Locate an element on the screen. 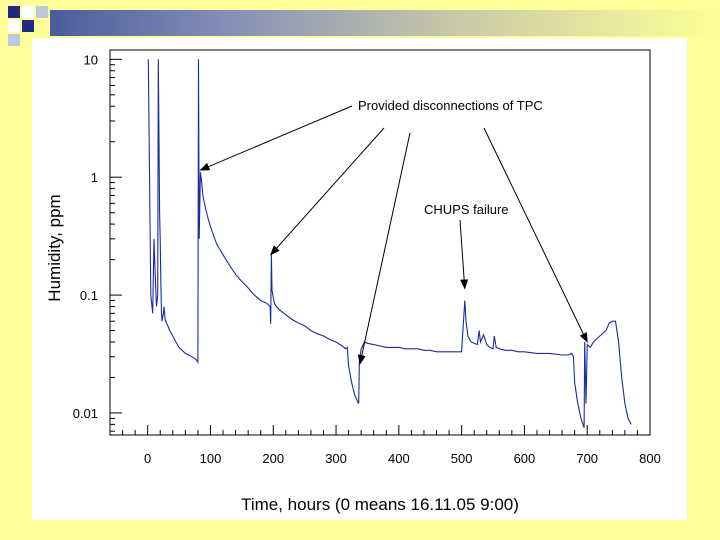  y-minor-ticks is located at coordinates (112, 248).